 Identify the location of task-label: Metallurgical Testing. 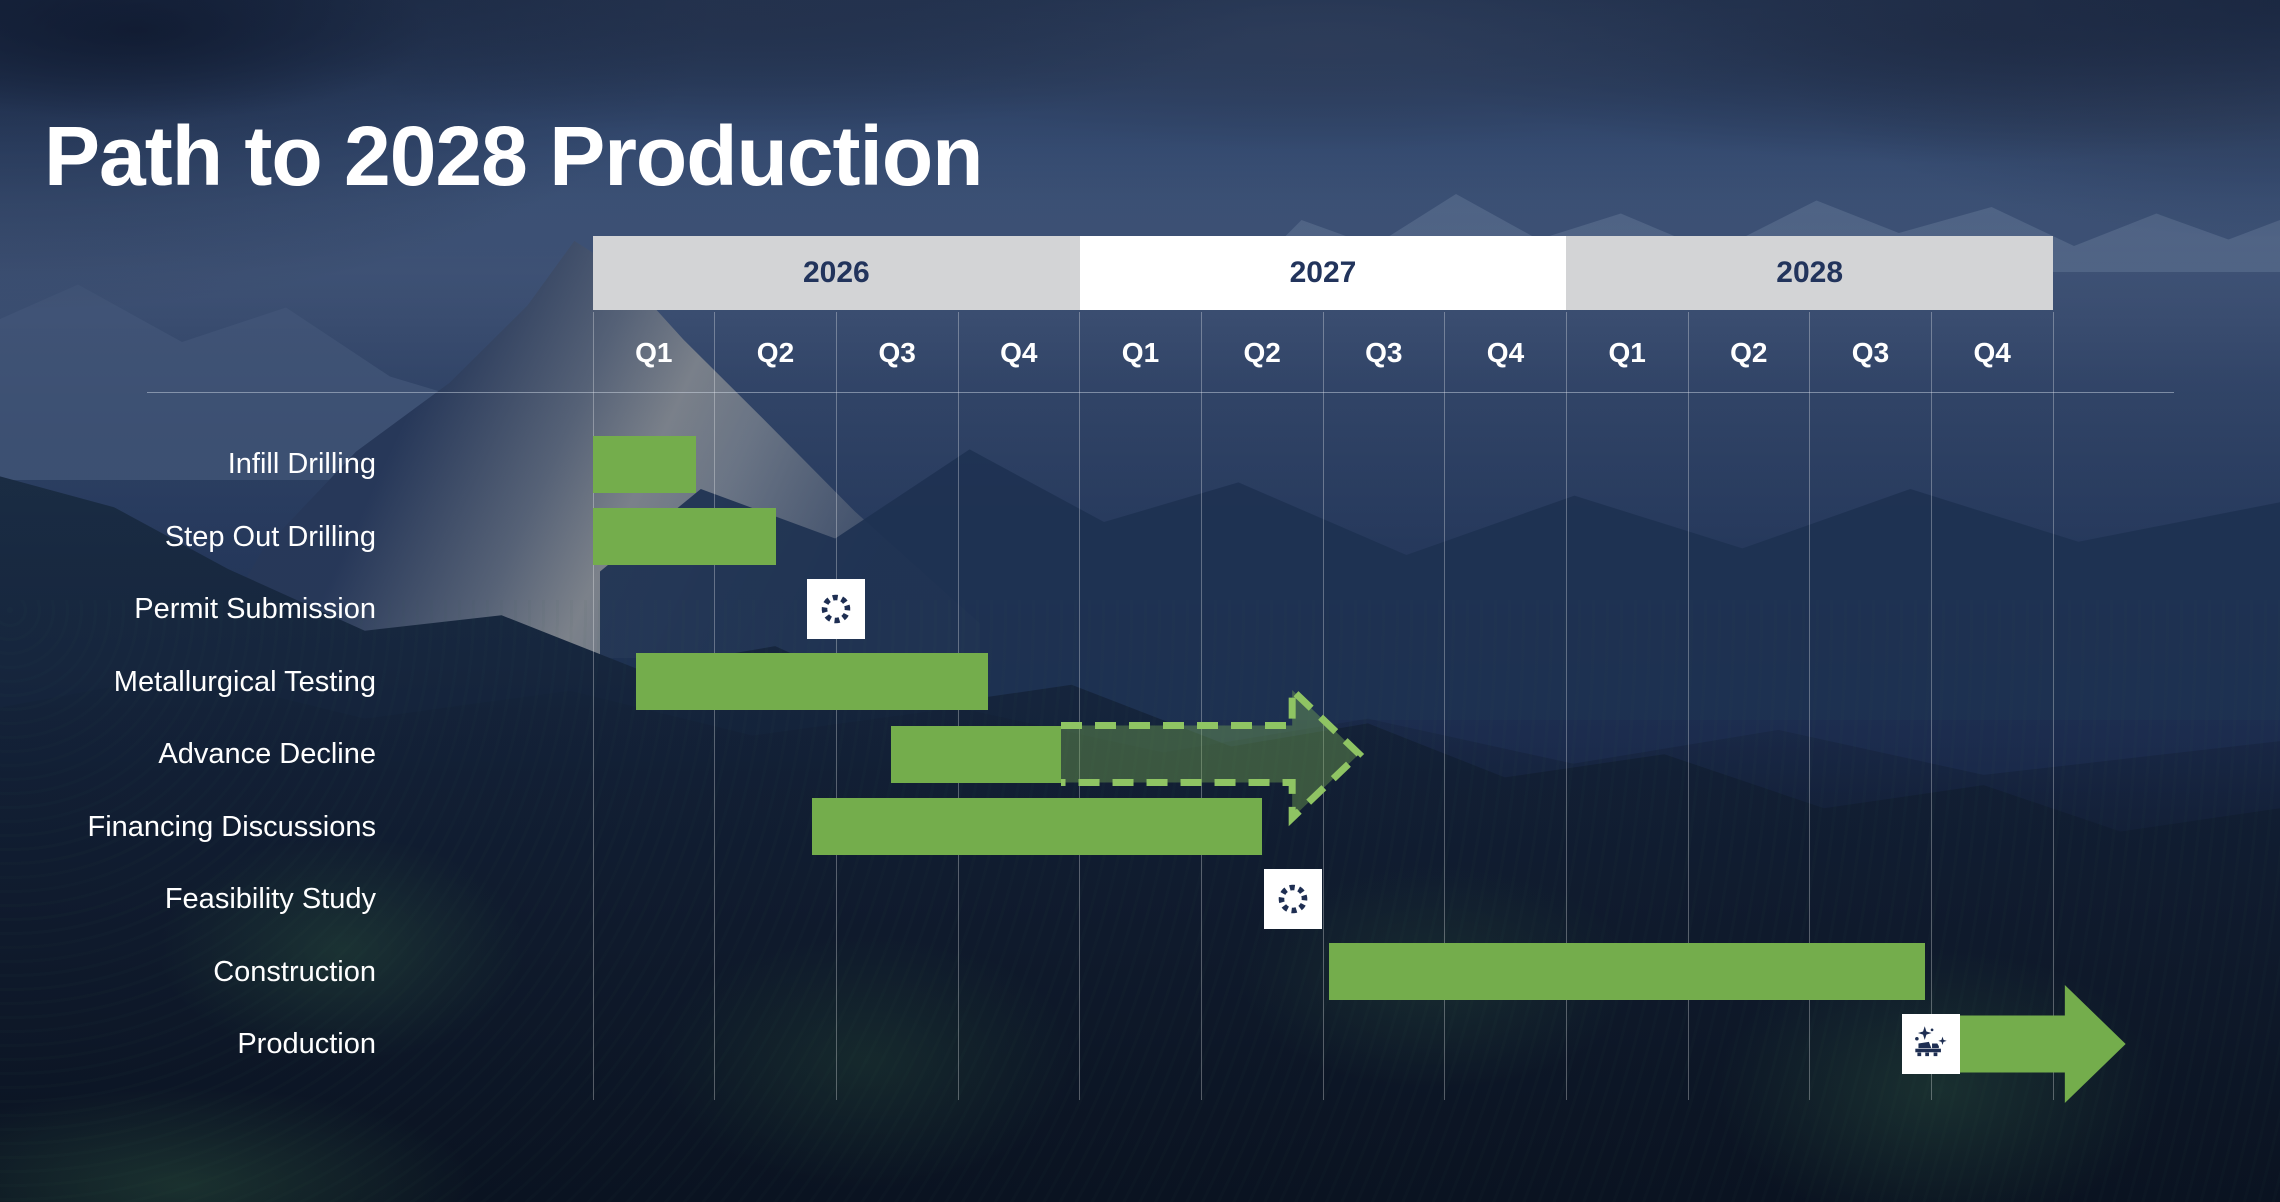
(244, 681).